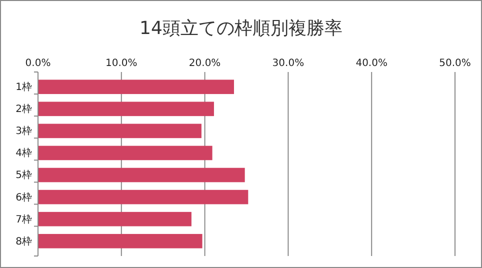  Describe the element at coordinates (24, 241) in the screenshot. I see `y-tick-label: 8枠` at that location.